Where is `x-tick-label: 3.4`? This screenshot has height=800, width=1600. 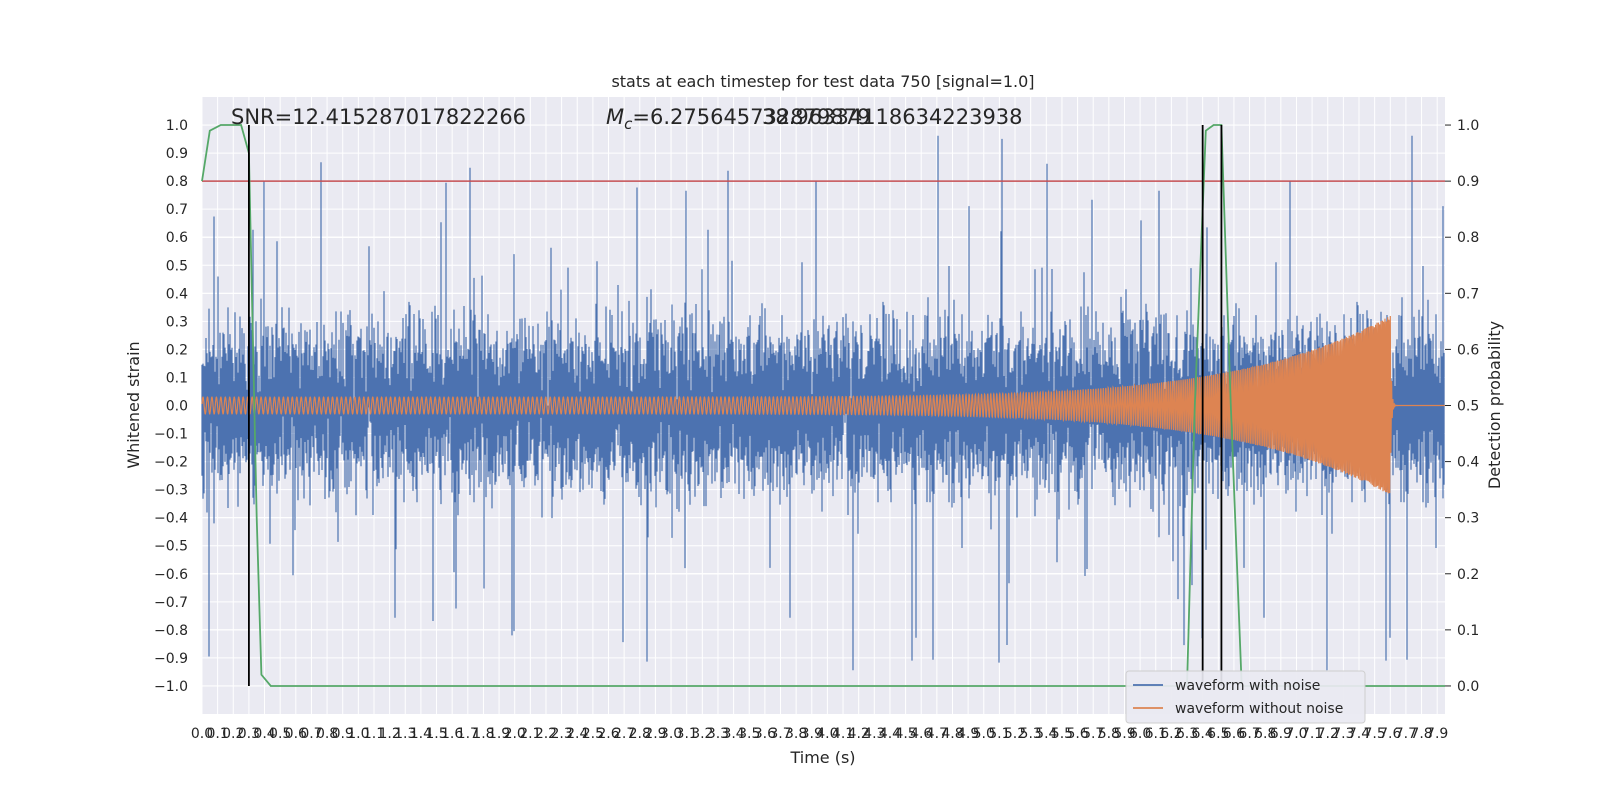
x-tick-label: 3.4 is located at coordinates (733, 734).